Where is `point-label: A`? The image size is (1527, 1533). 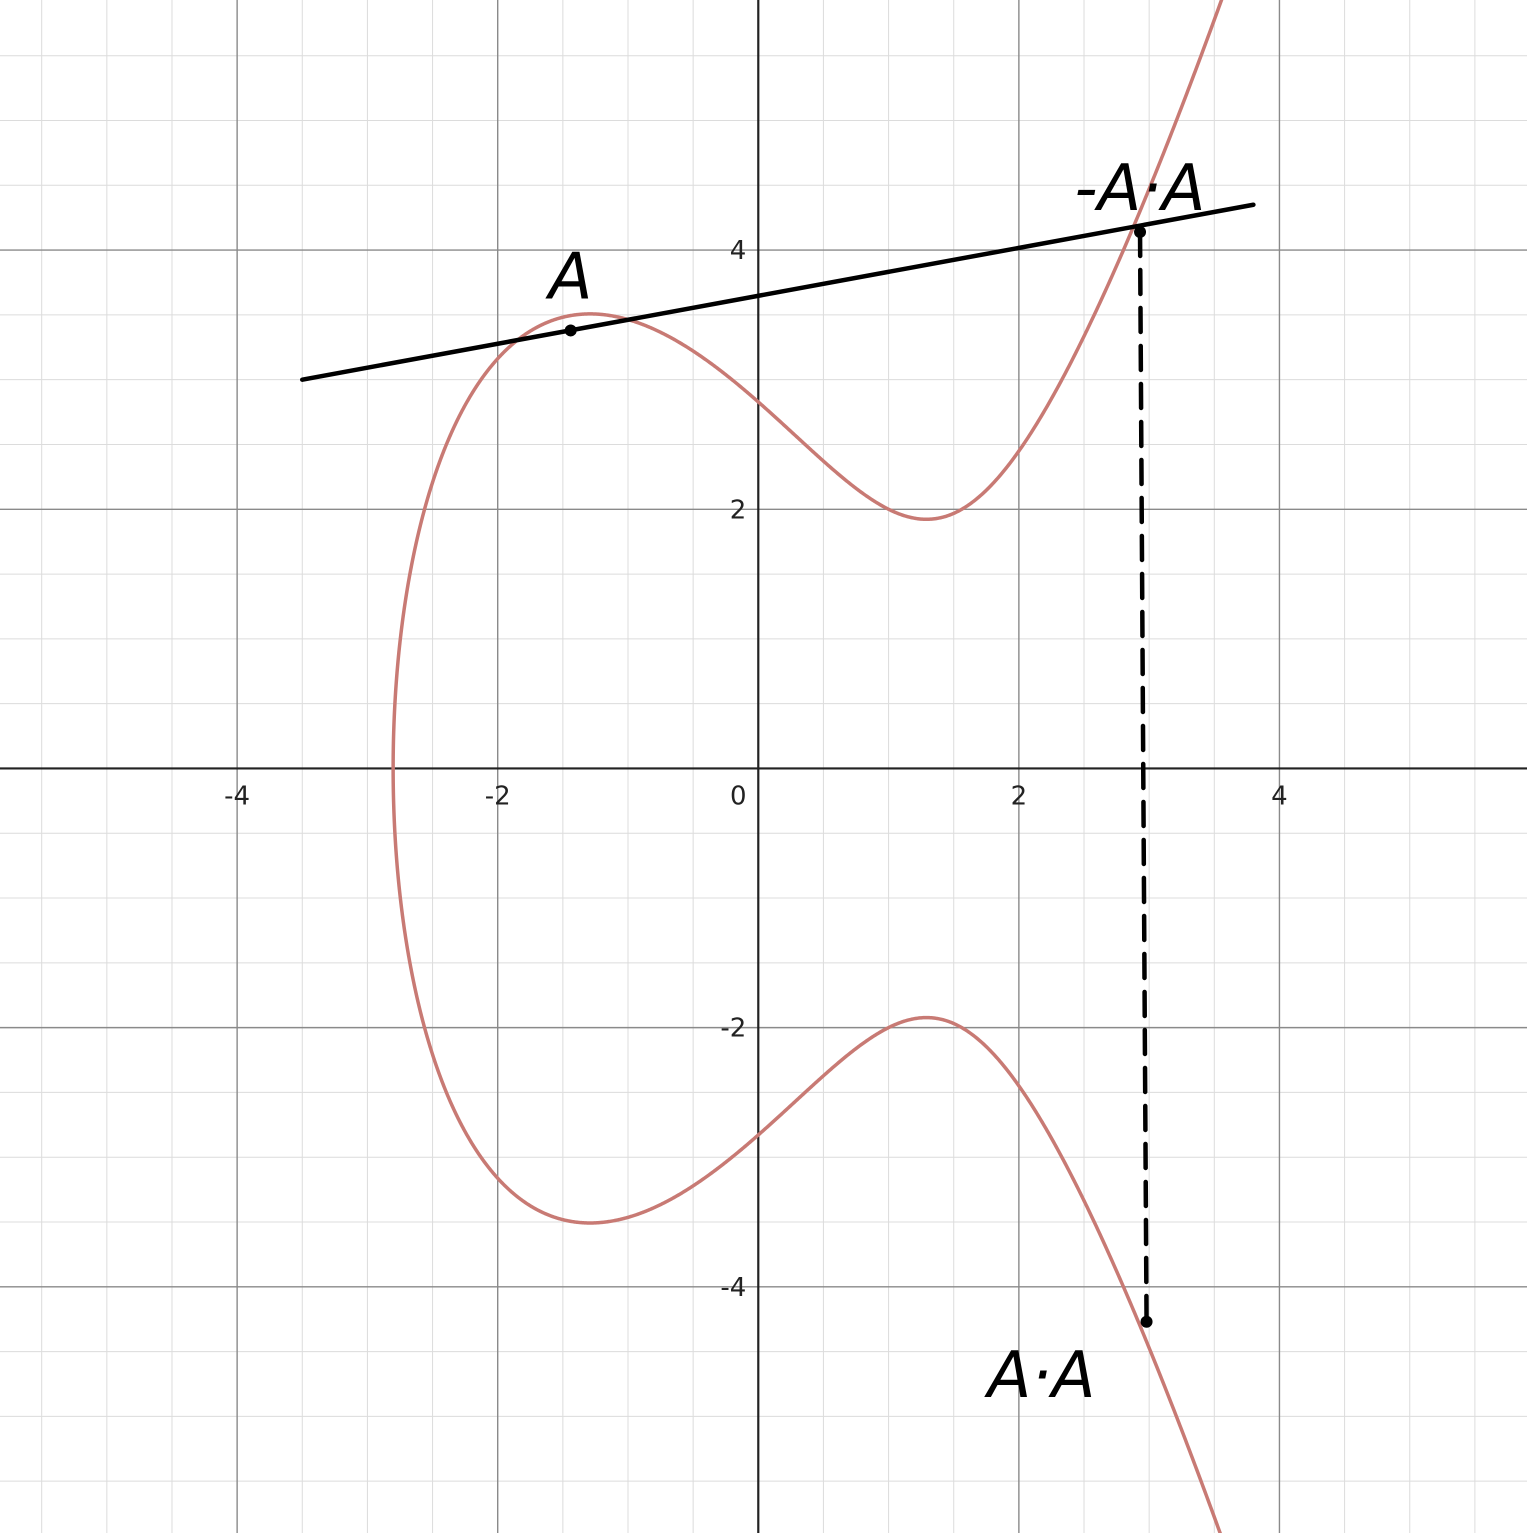 point-label: A is located at coordinates (569, 277).